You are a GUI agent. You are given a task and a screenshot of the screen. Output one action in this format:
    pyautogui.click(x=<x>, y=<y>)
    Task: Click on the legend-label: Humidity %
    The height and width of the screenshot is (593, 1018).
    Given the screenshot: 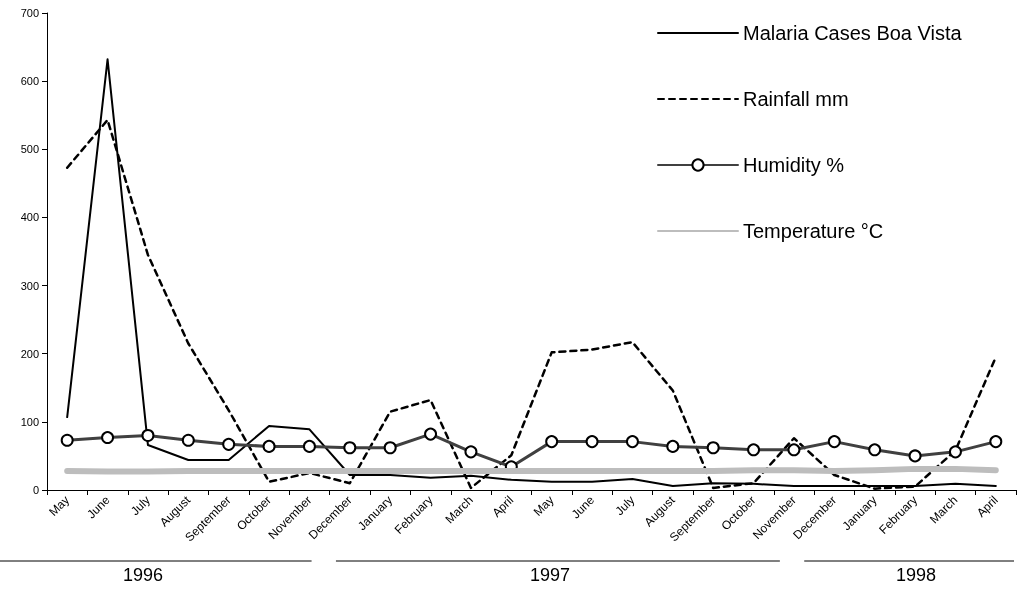 What is the action you would take?
    pyautogui.click(x=794, y=165)
    